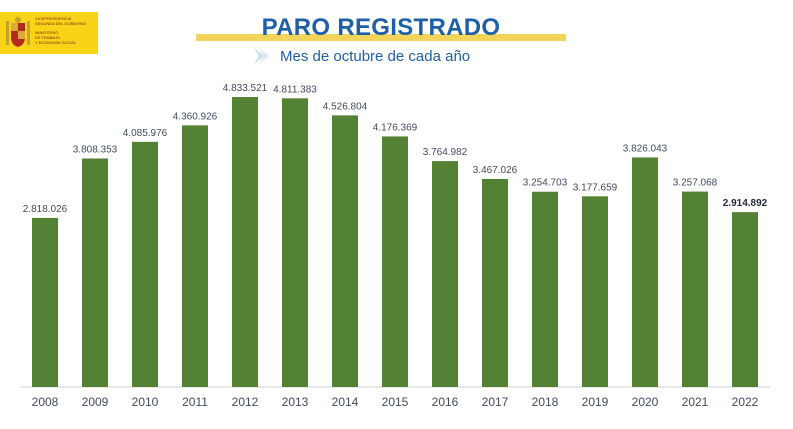 The image size is (793, 429). I want to click on x-tick-2009: 2009, so click(95, 402).